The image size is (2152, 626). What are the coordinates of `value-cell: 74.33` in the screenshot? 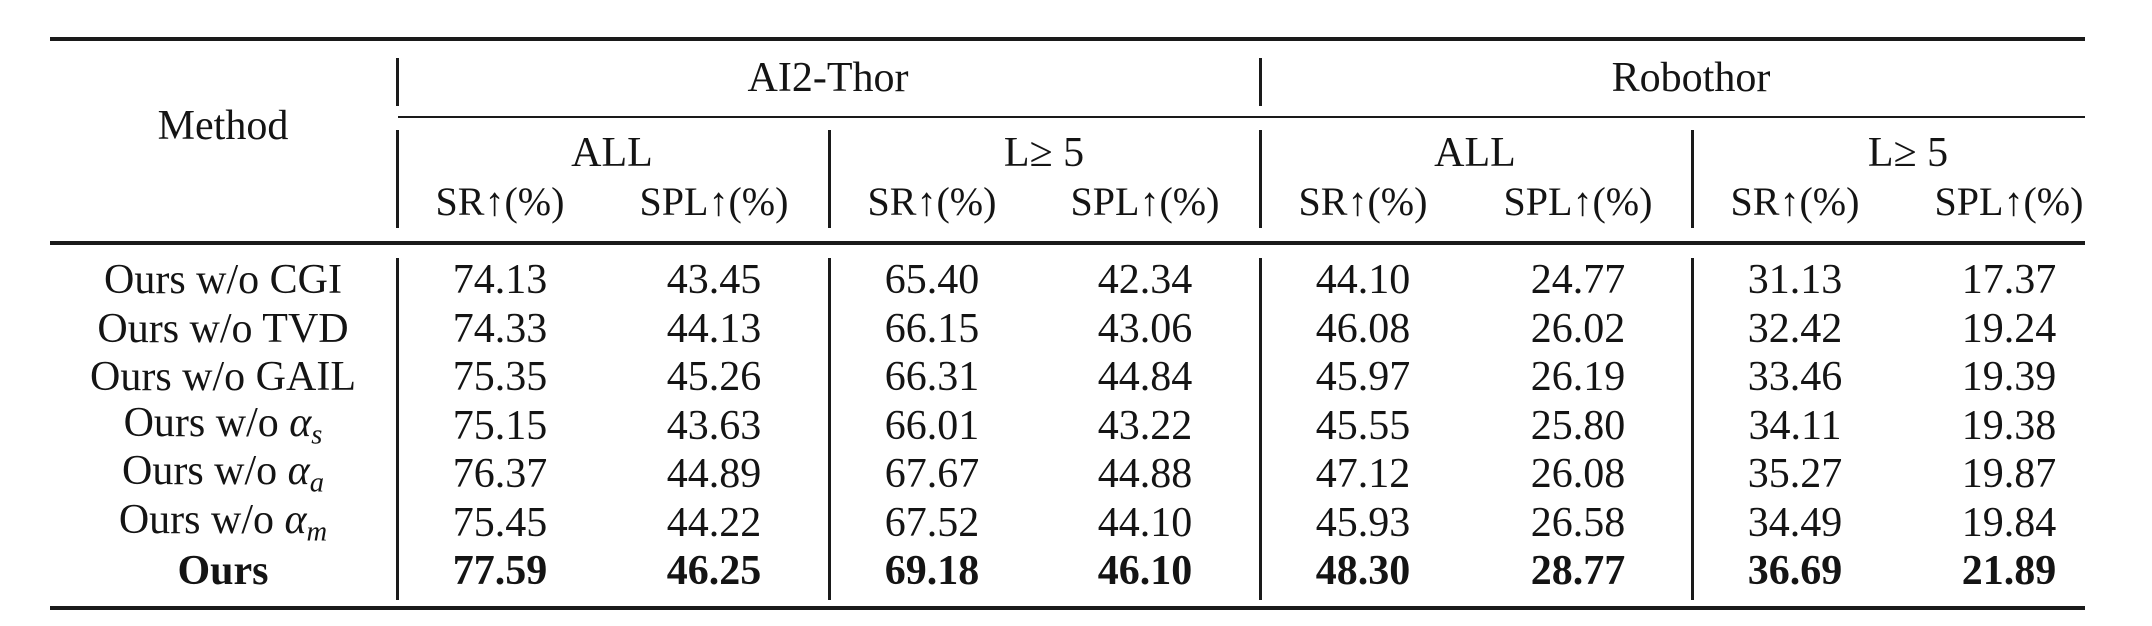 It's located at (500, 328).